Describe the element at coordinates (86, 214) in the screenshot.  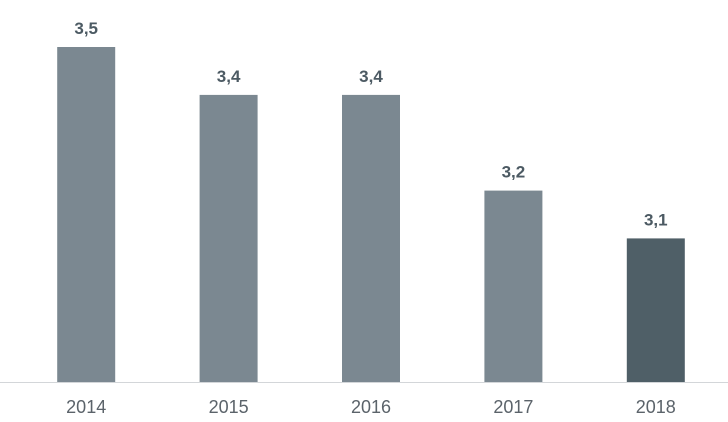
I see `bar-2014` at that location.